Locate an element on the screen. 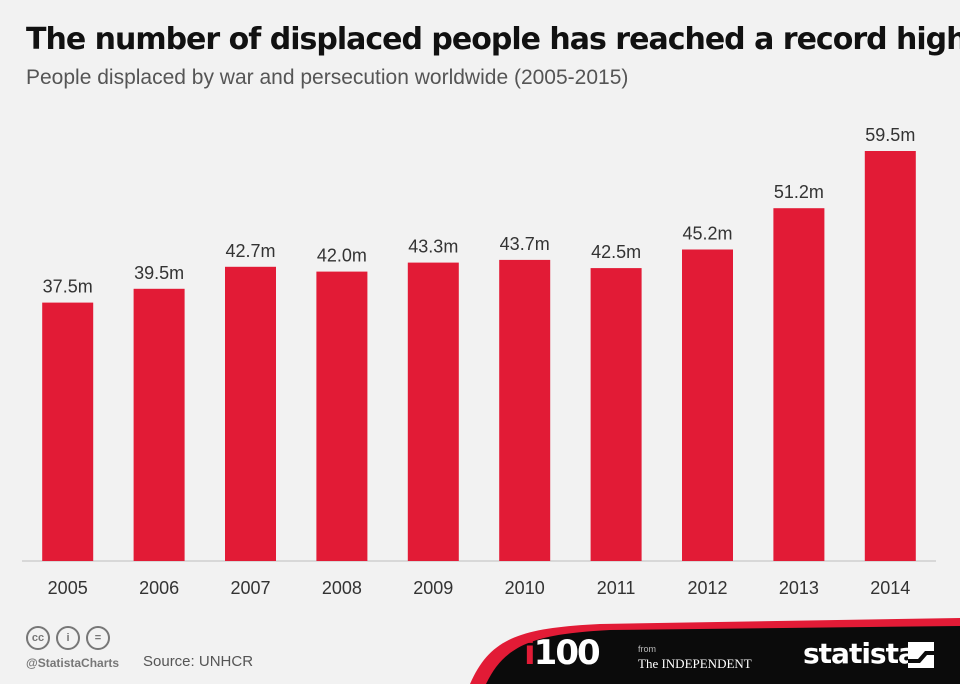 The image size is (960, 684). data-label-2009: 43.3m is located at coordinates (433, 247).